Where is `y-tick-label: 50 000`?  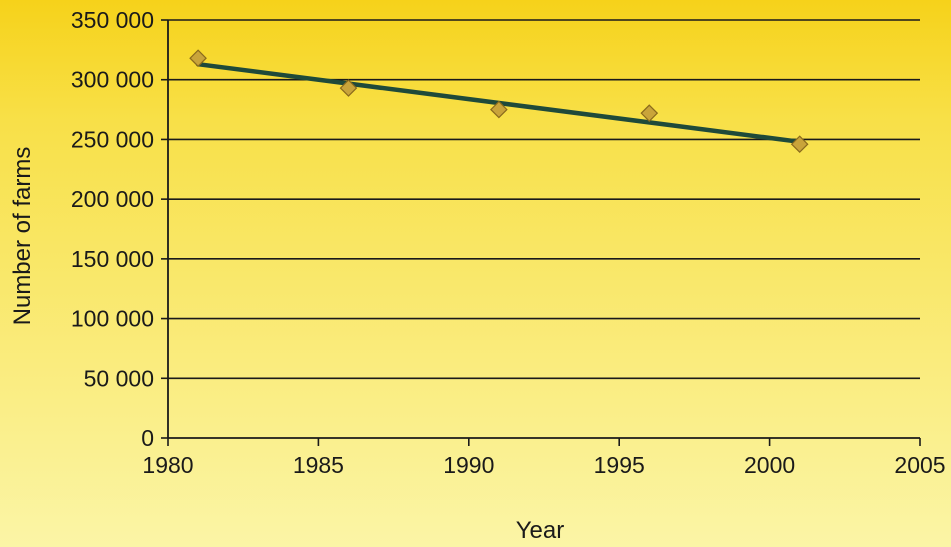 y-tick-label: 50 000 is located at coordinates (119, 378).